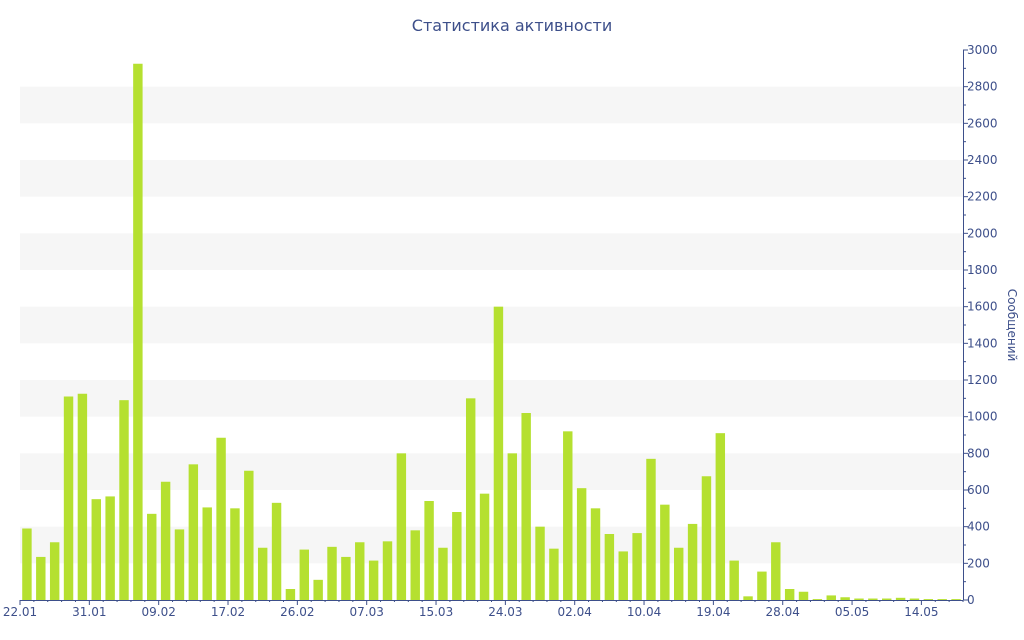  What do you see at coordinates (982, 270) in the screenshot?
I see `y-tick-label: 1800` at bounding box center [982, 270].